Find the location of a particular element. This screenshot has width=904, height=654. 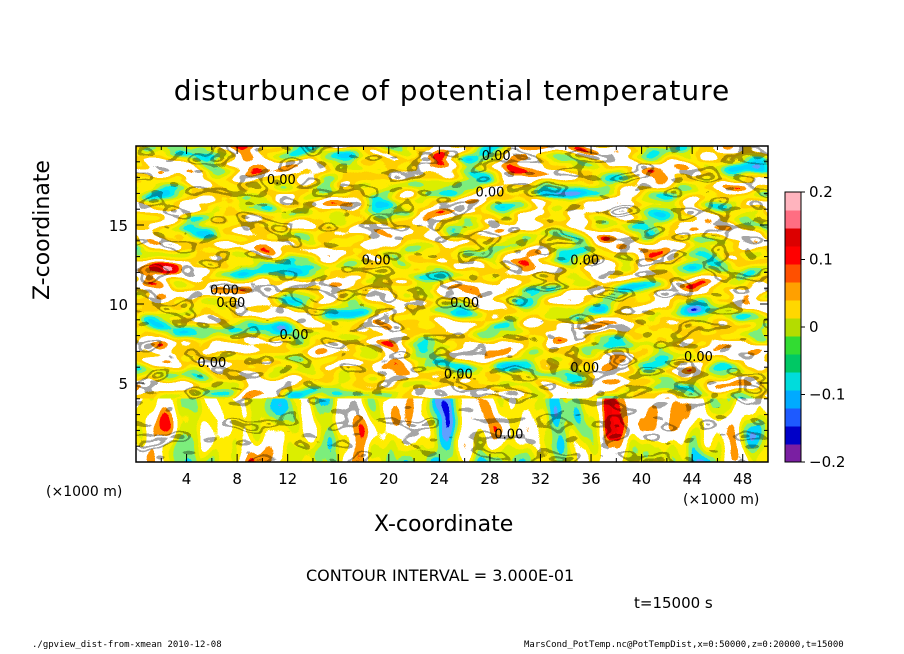

x-tick-label: 12 is located at coordinates (287, 479).